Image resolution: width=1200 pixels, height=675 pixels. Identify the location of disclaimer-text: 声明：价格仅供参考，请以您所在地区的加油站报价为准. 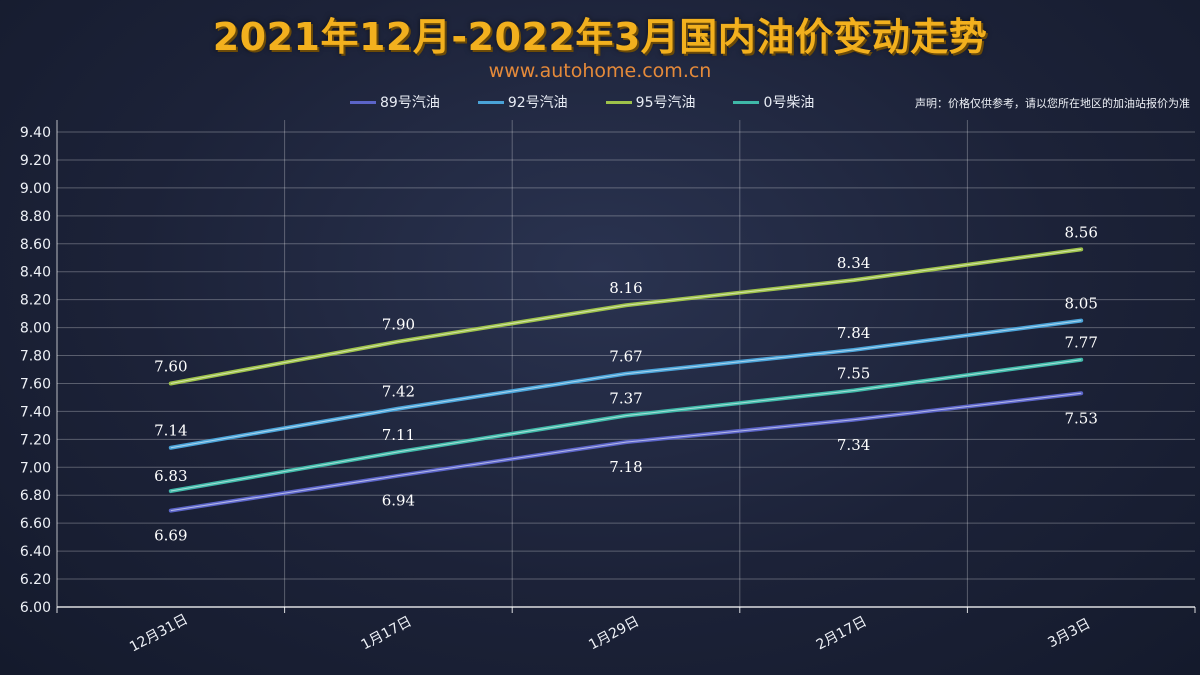
(1052, 103).